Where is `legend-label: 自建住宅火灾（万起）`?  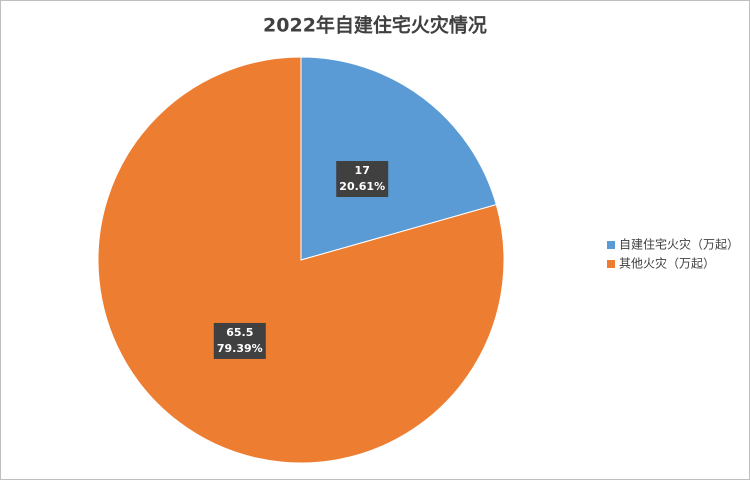 legend-label: 自建住宅火灾（万起） is located at coordinates (679, 244).